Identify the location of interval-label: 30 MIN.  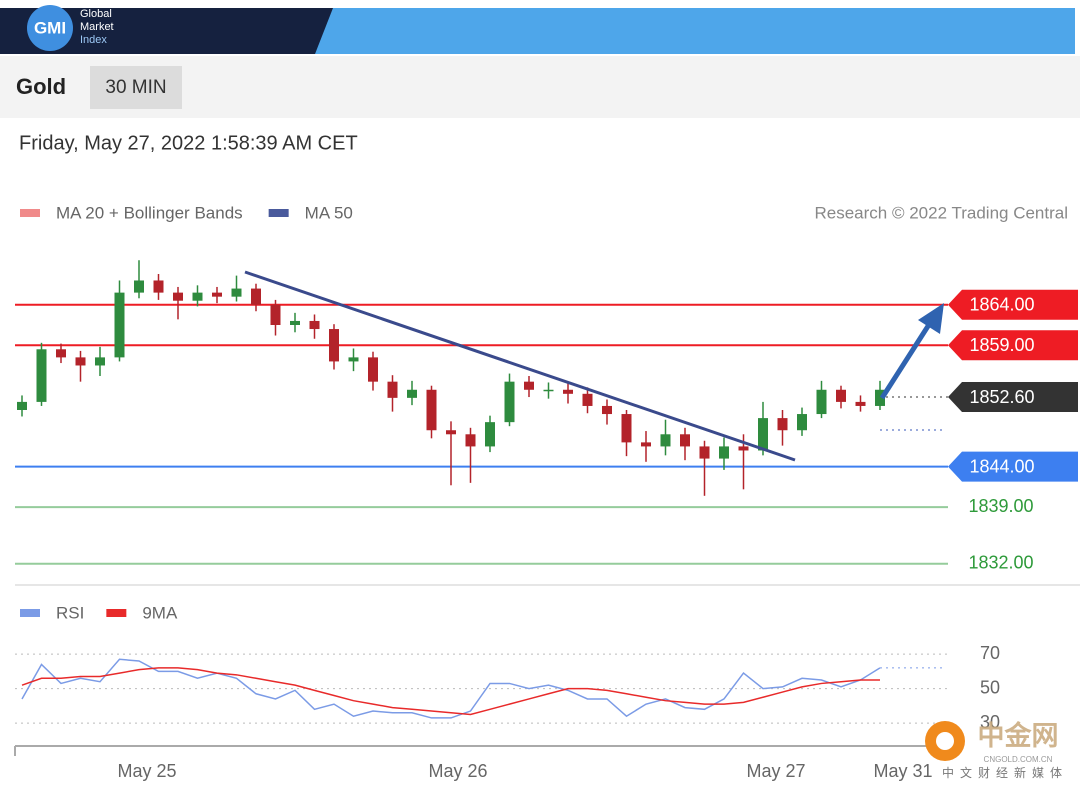
(135, 87).